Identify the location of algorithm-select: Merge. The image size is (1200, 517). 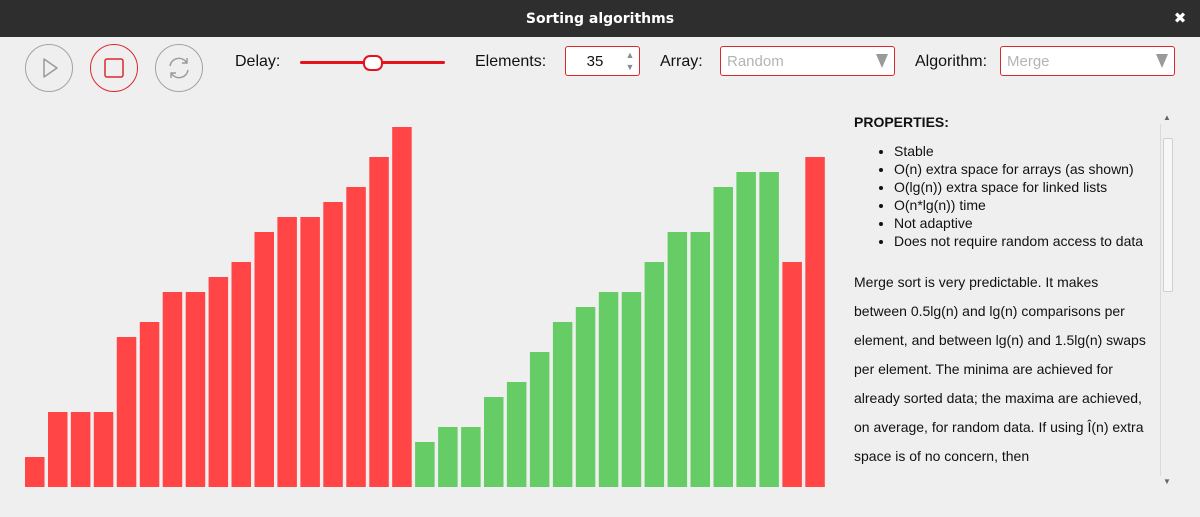
(1087, 61).